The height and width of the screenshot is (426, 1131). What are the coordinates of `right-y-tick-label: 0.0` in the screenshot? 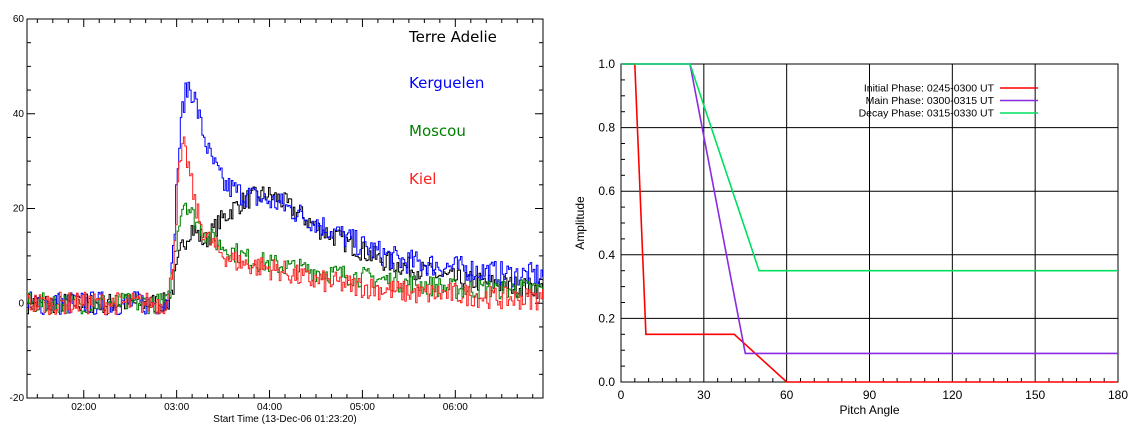 It's located at (606, 382).